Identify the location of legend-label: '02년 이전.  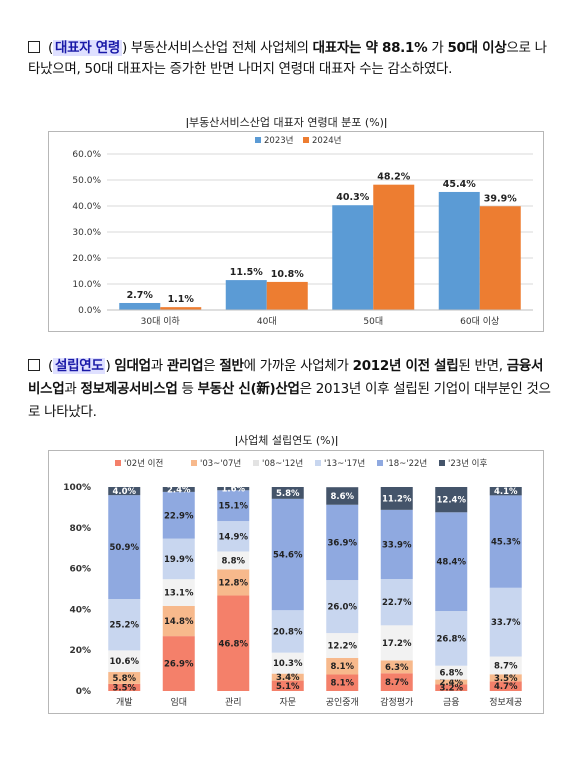
(143, 463).